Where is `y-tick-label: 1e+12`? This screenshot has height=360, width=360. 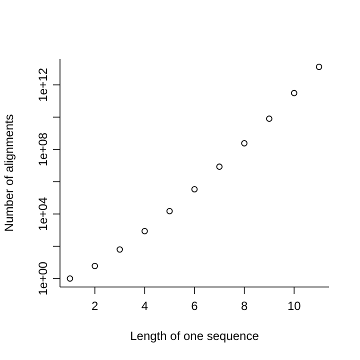
y-tick-label: 1e+12 is located at coordinates (43, 85).